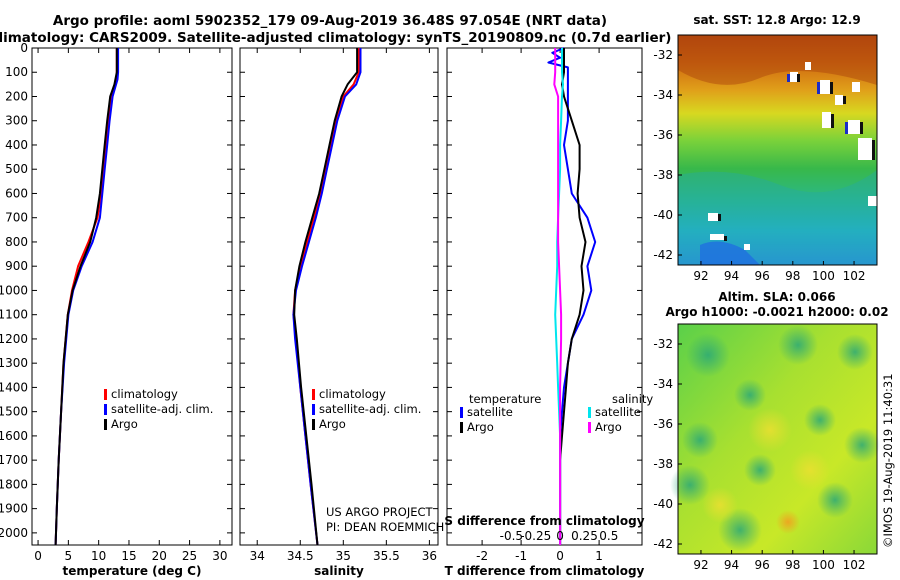  What do you see at coordinates (888, 460) in the screenshot?
I see `imos-watermark: ©IMOS 19-Aug-2019 11:40:31` at bounding box center [888, 460].